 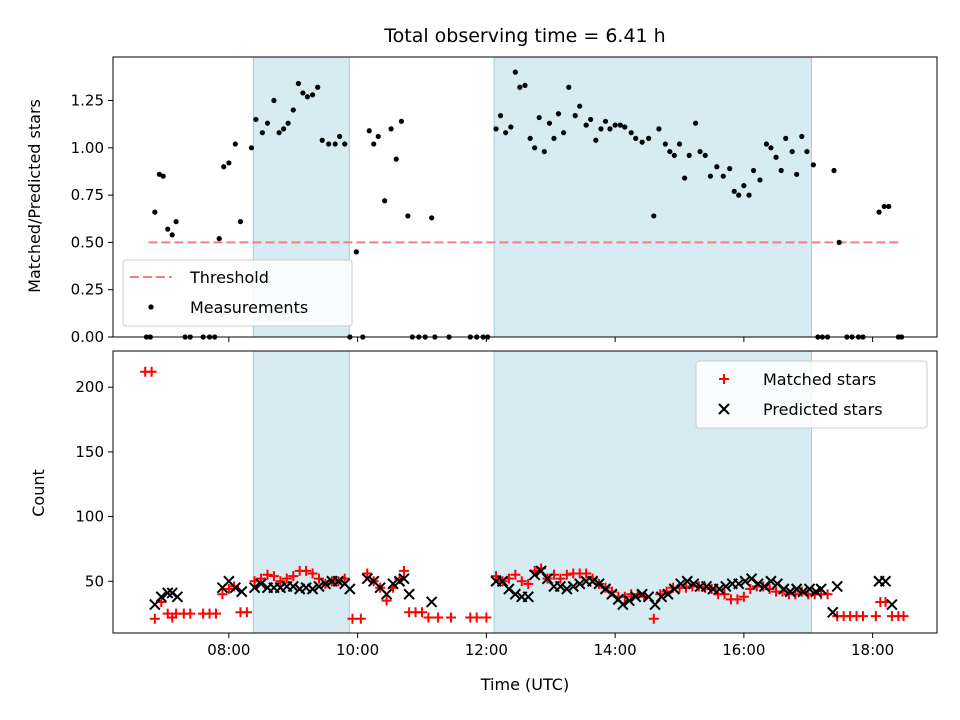 I want to click on legend-matched-label: Matched stars, so click(x=819, y=379).